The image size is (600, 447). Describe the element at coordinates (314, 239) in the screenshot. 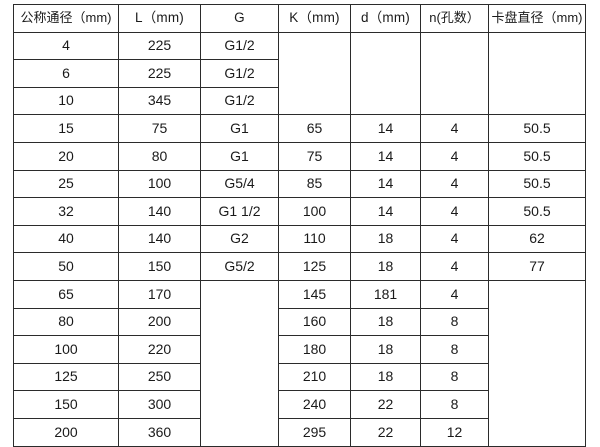

I see `cell-k: 110` at that location.